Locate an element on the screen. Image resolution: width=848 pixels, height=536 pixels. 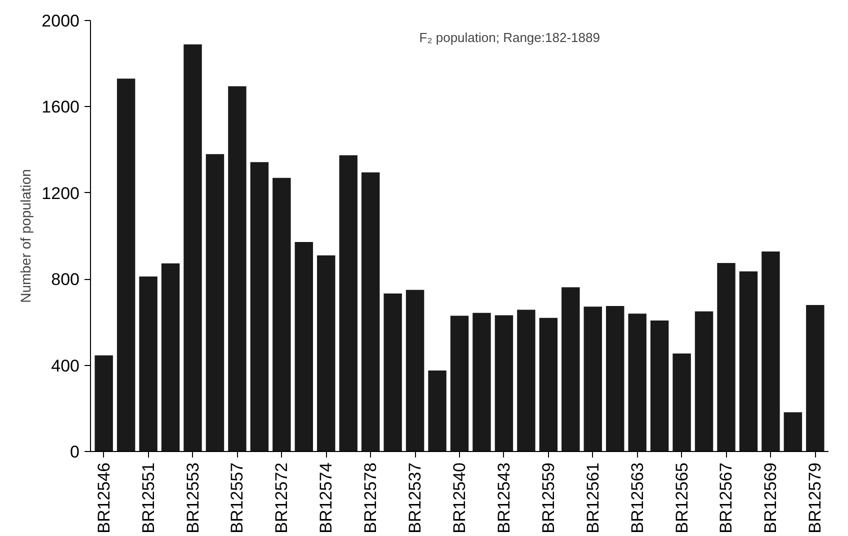
x-tick-label: BR12561 is located at coordinates (592, 498).